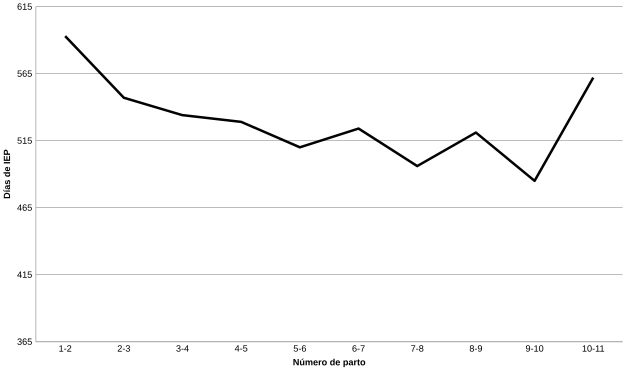  What do you see at coordinates (476, 348) in the screenshot?
I see `x-tick-label: 8-9` at bounding box center [476, 348].